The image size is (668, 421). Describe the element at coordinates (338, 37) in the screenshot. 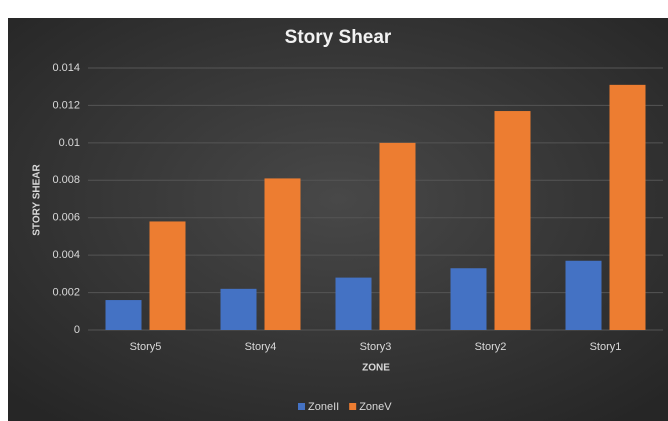

I see `chart-title: Story Shear` at that location.